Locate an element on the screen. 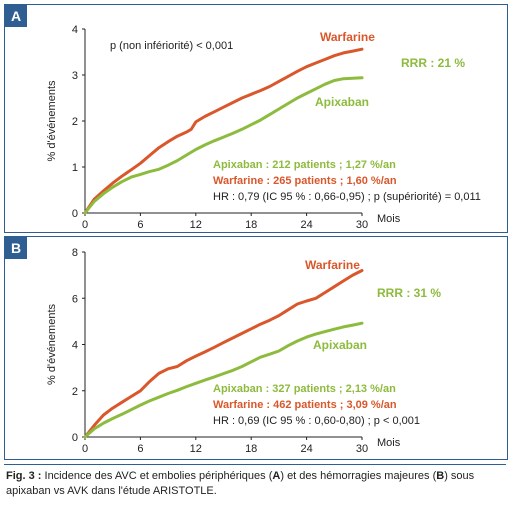 This screenshot has height=515, width=510. panel-a-badge: A is located at coordinates (16, 16).